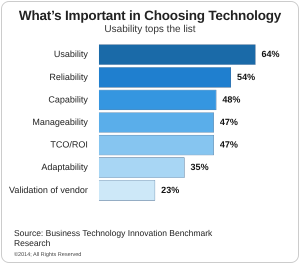 Image resolution: width=300 pixels, height=264 pixels. What do you see at coordinates (48, 189) in the screenshot?
I see `y-tick-label: Validation of vendor` at bounding box center [48, 189].